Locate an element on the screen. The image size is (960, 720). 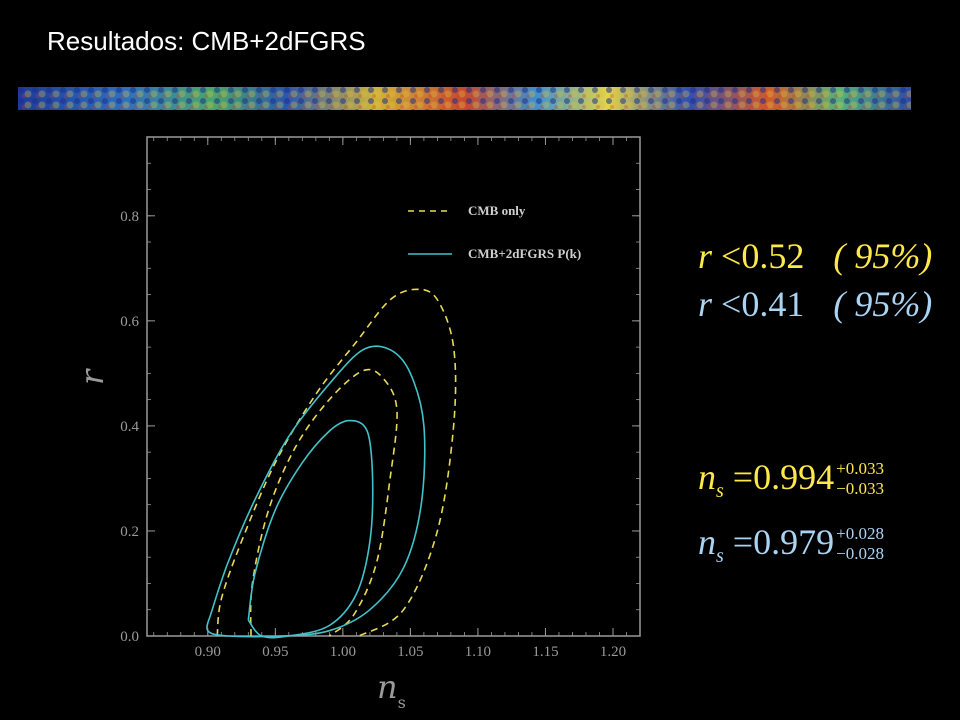
x-tick-label: 1.10 is located at coordinates (478, 652).